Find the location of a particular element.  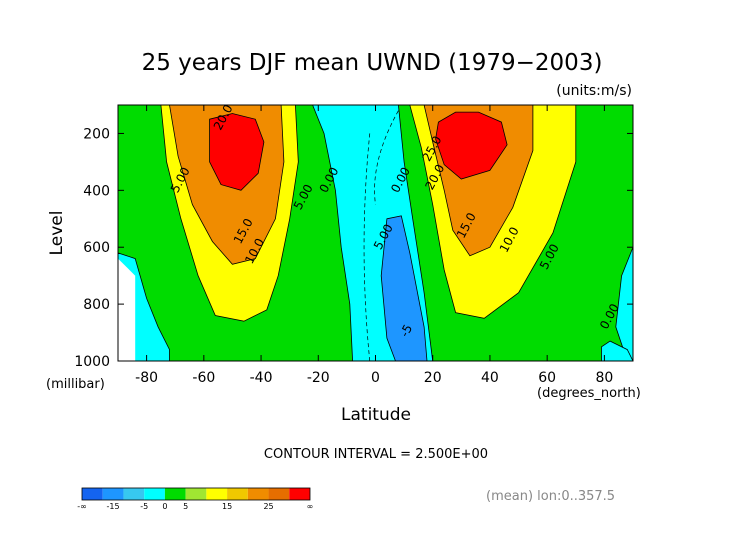

colorbar-label: 15 is located at coordinates (227, 506).